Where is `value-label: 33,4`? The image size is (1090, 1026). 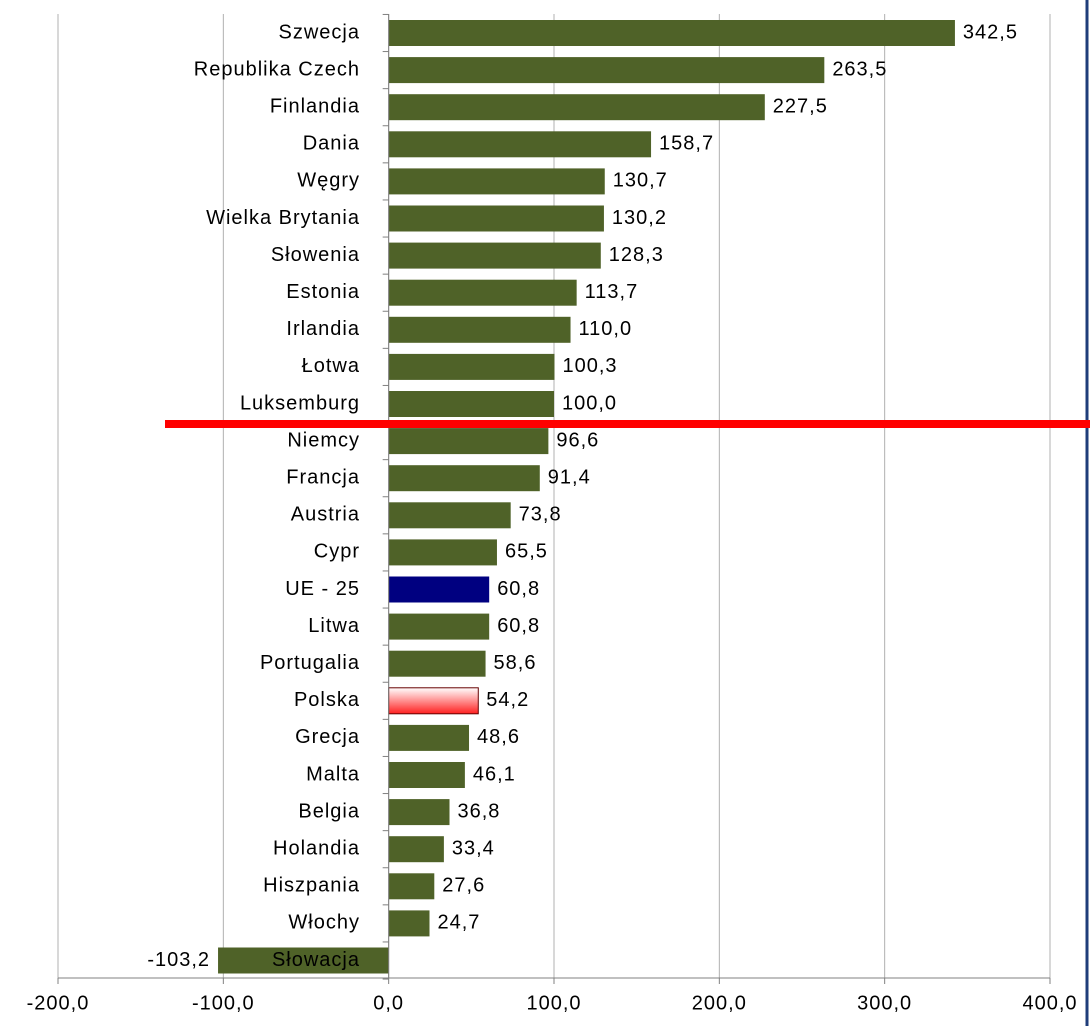
value-label: 33,4 is located at coordinates (473, 848).